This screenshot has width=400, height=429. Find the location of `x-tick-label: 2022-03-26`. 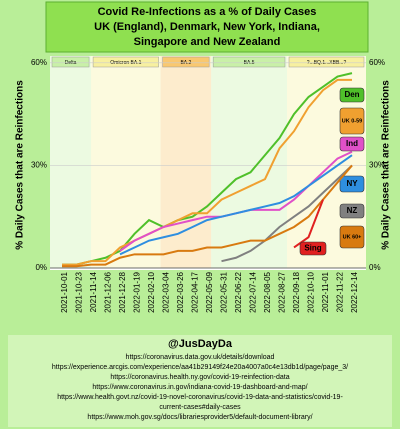

x-tick-label: 2022-03-26 is located at coordinates (180, 291).